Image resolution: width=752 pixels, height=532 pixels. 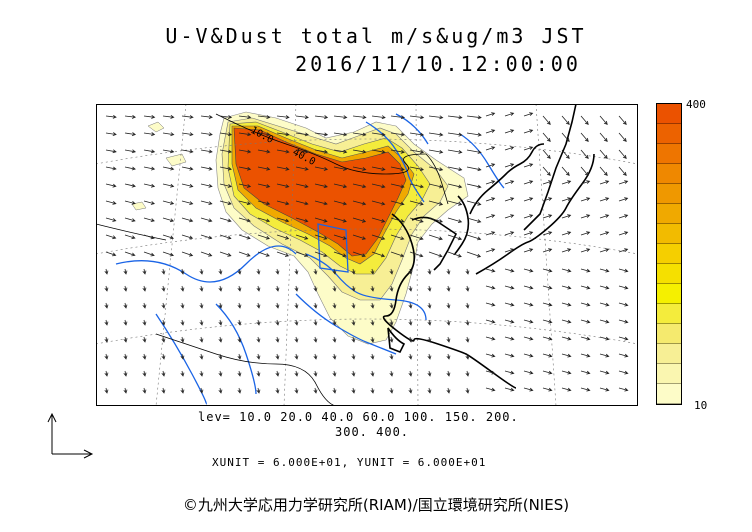 What do you see at coordinates (669, 254) in the screenshot?
I see `colorbar` at bounding box center [669, 254].